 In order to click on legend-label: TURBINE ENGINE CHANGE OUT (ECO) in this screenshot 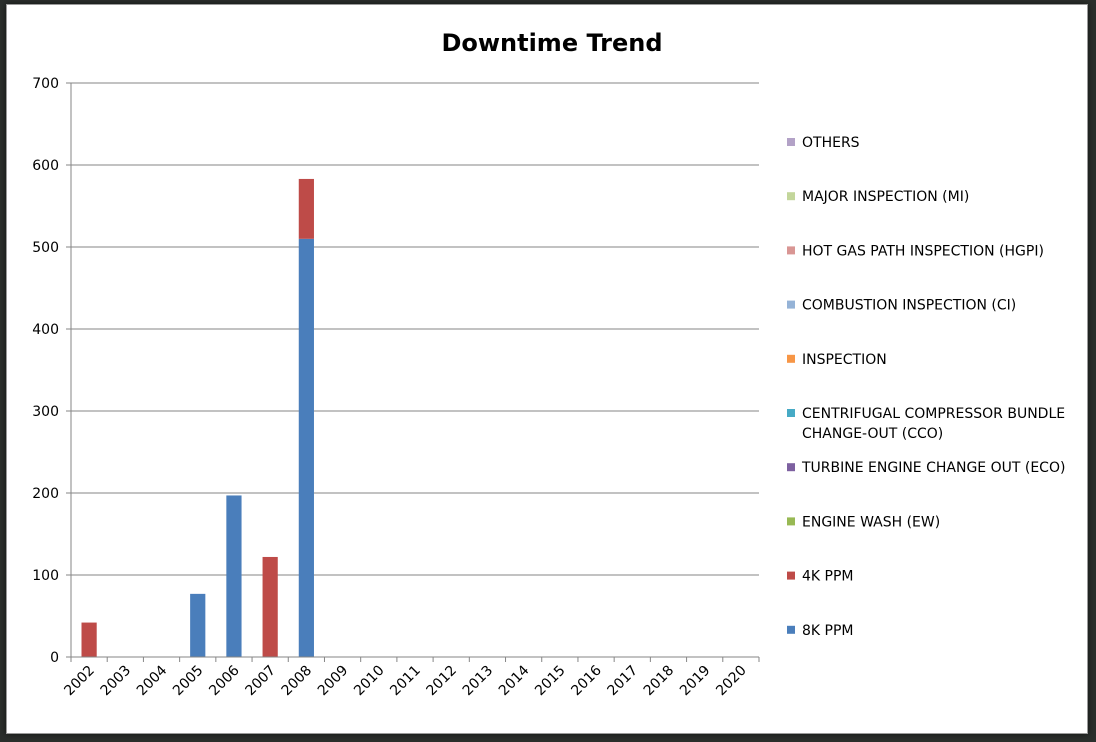, I will do `click(933, 468)`.